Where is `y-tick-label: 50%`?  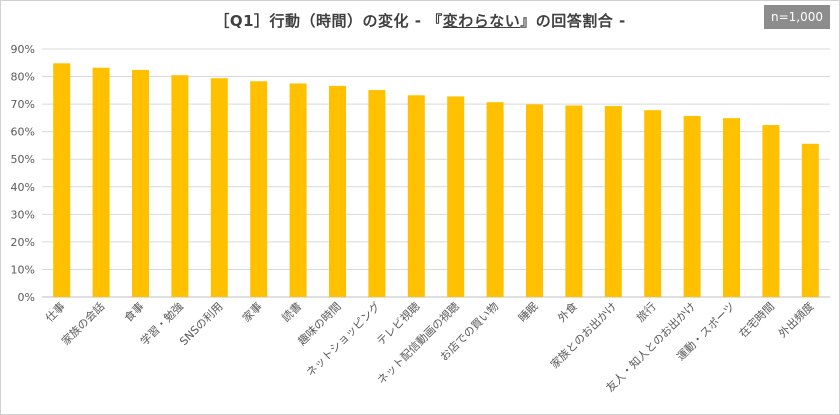
y-tick-label: 50% is located at coordinates (23, 159).